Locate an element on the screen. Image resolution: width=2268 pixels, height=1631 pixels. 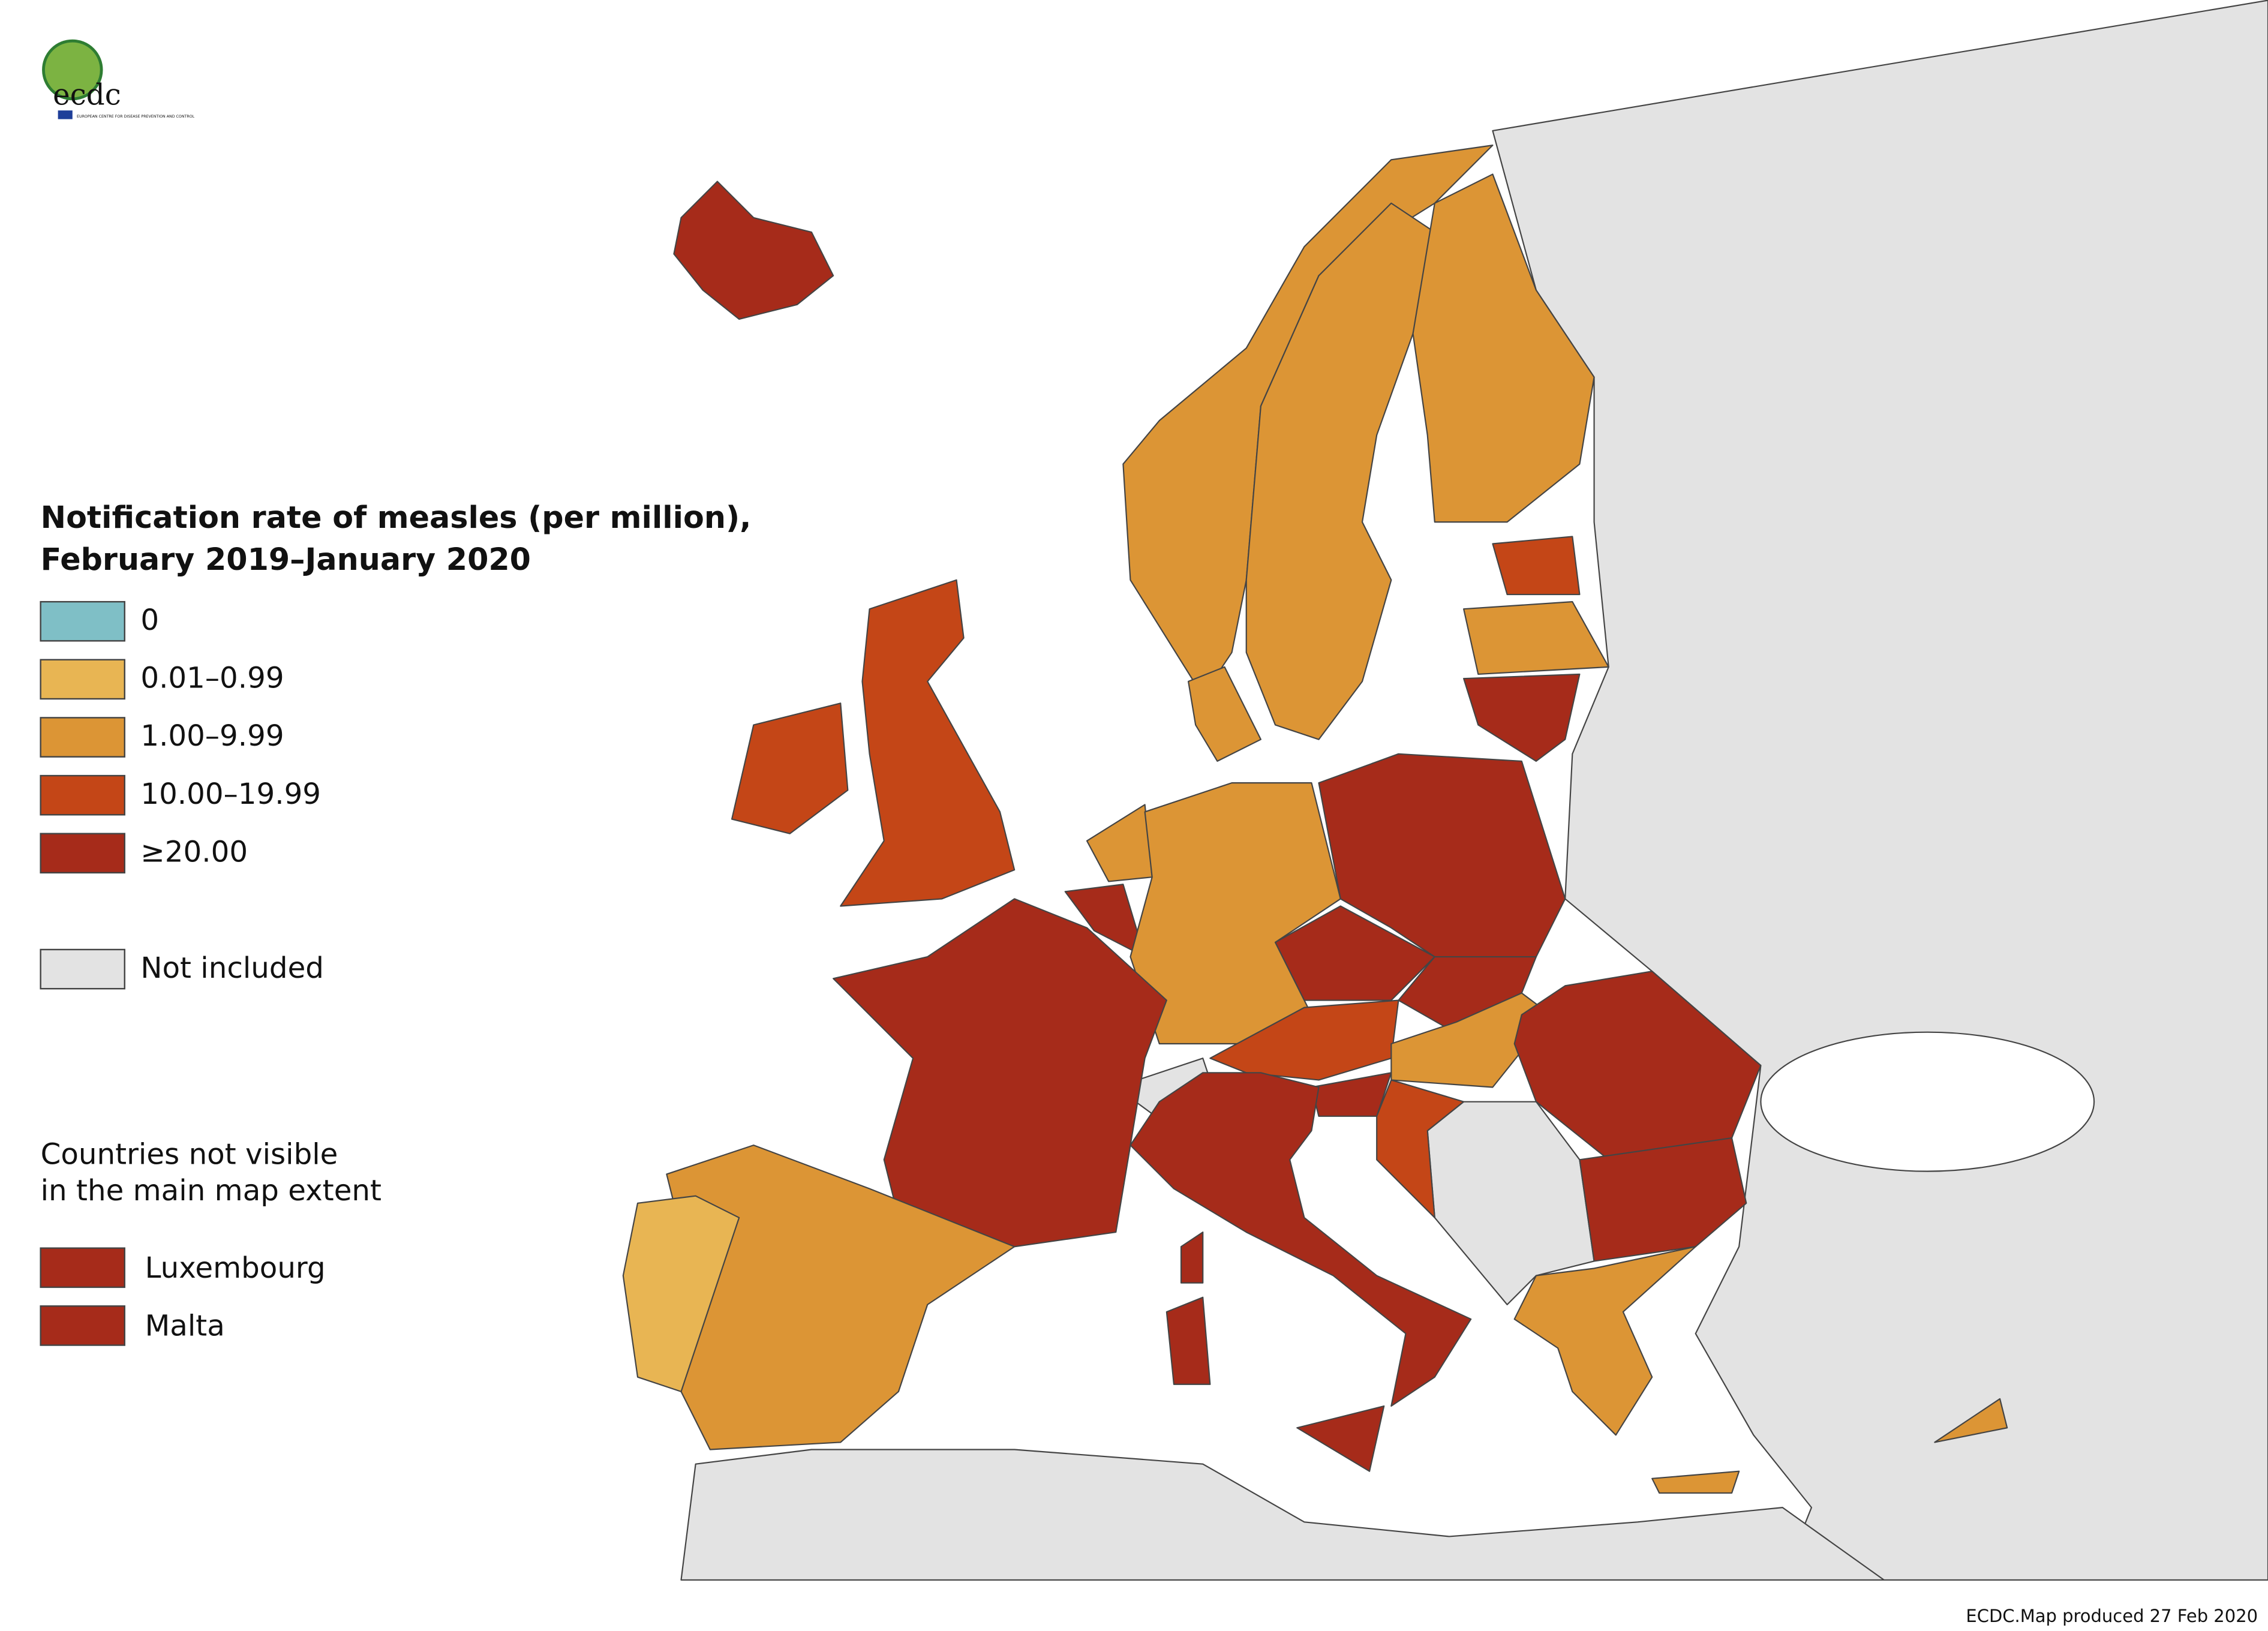
legend-label: ≥20.00 is located at coordinates (194, 852).